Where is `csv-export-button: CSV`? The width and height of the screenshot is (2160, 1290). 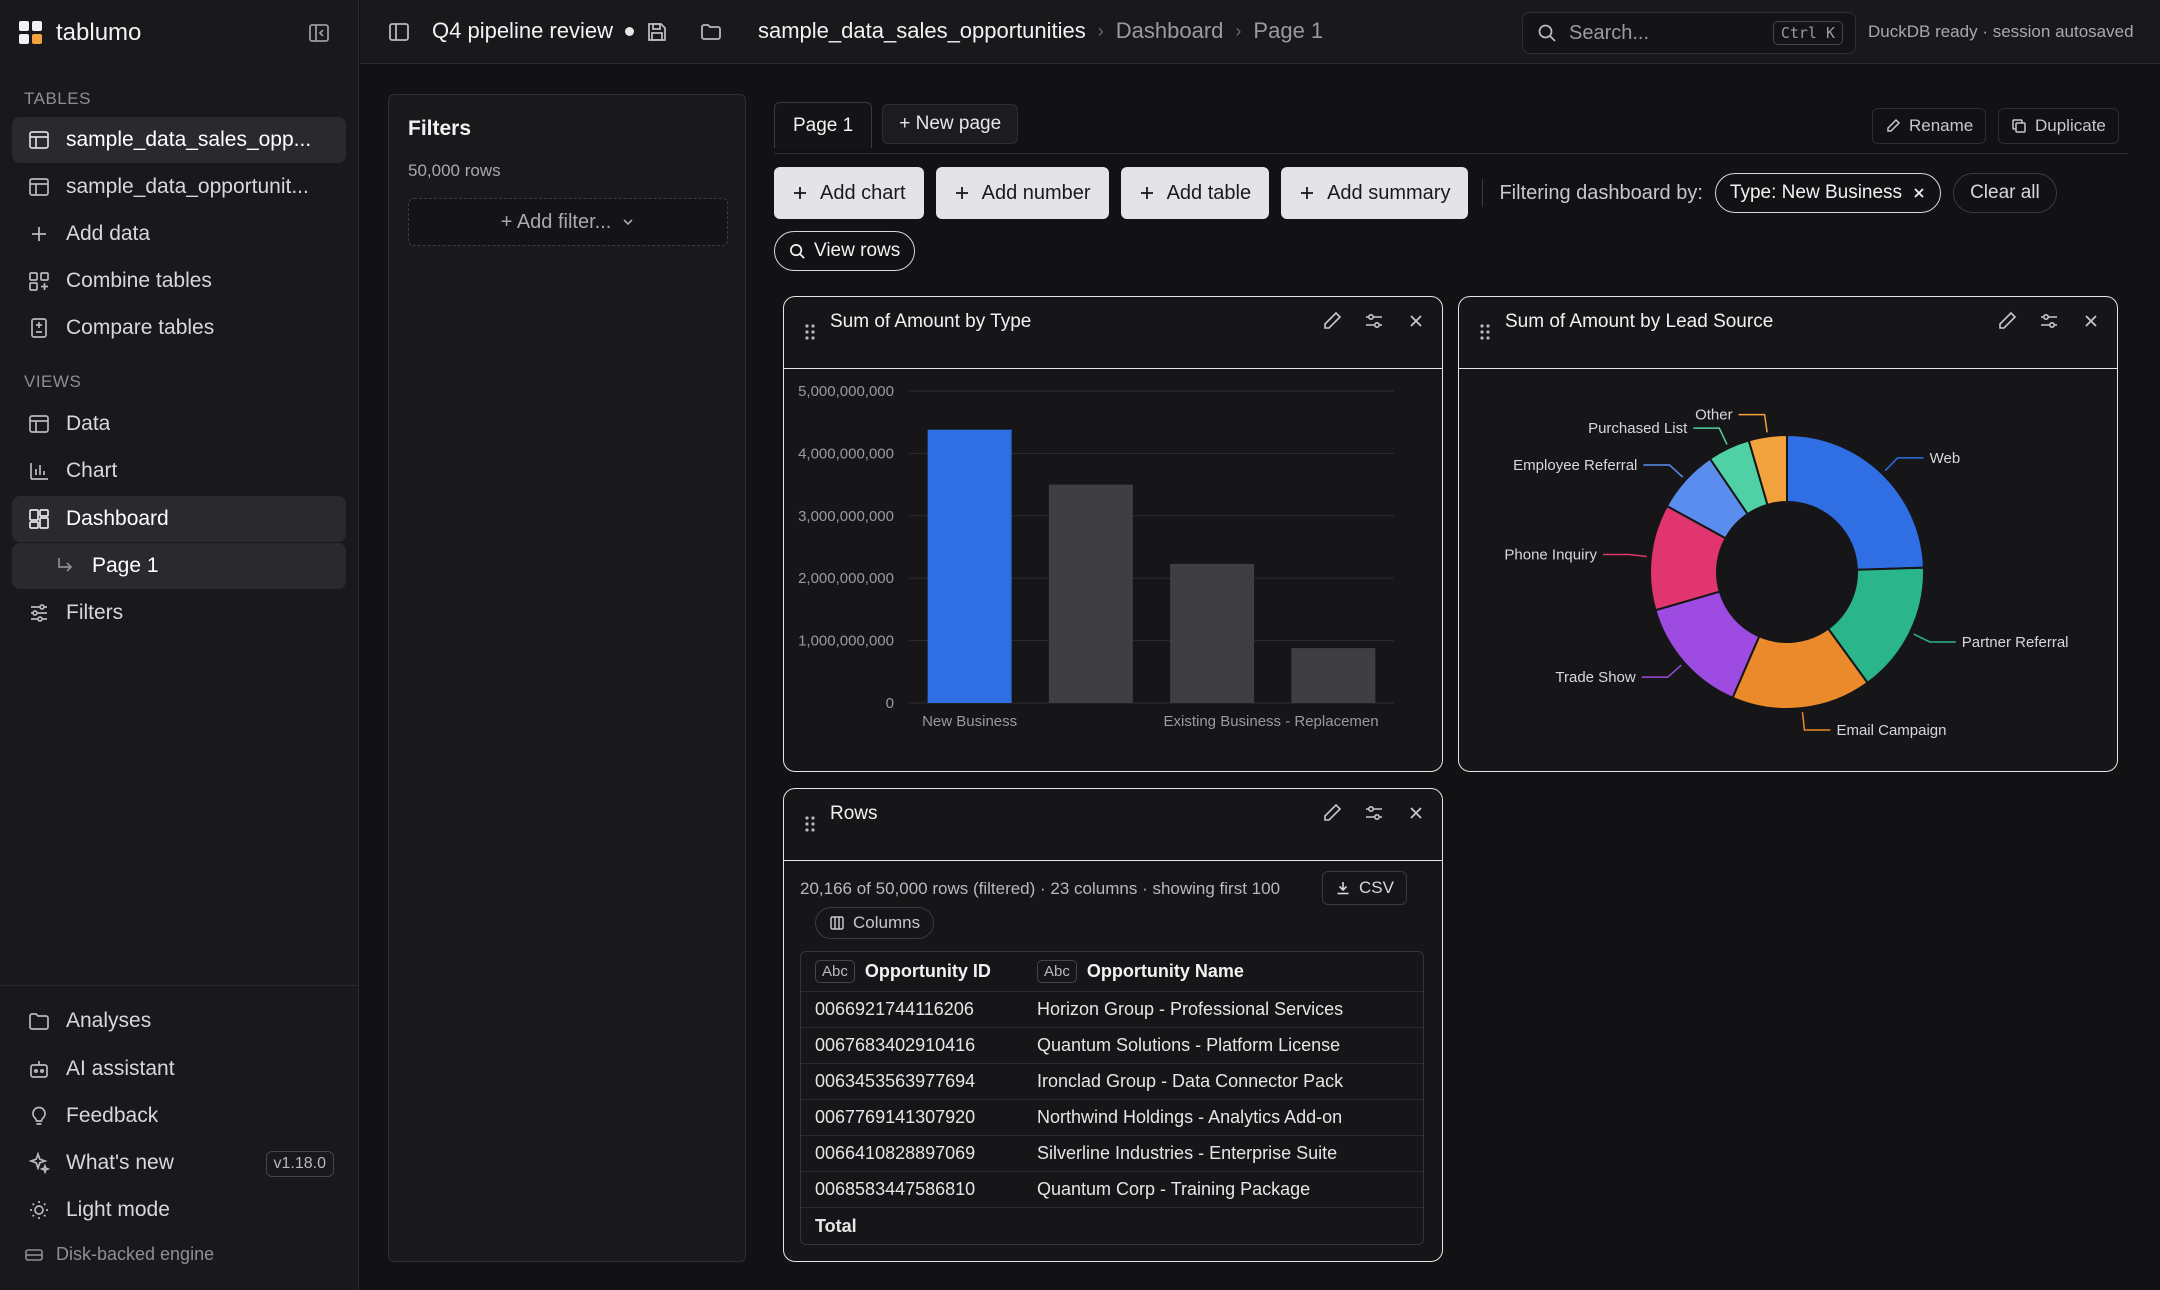
csv-export-button: CSV is located at coordinates (1364, 888).